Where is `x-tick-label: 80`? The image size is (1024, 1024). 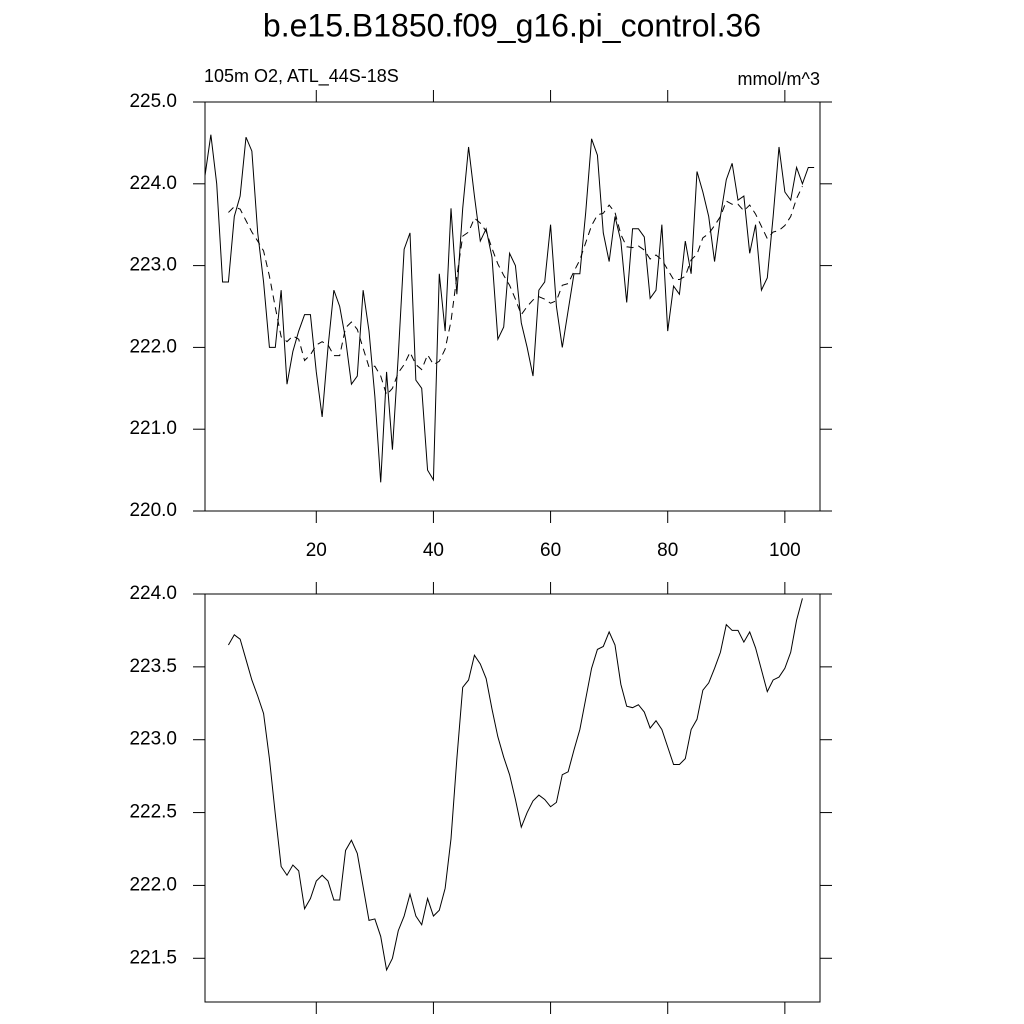
x-tick-label: 80 is located at coordinates (667, 550).